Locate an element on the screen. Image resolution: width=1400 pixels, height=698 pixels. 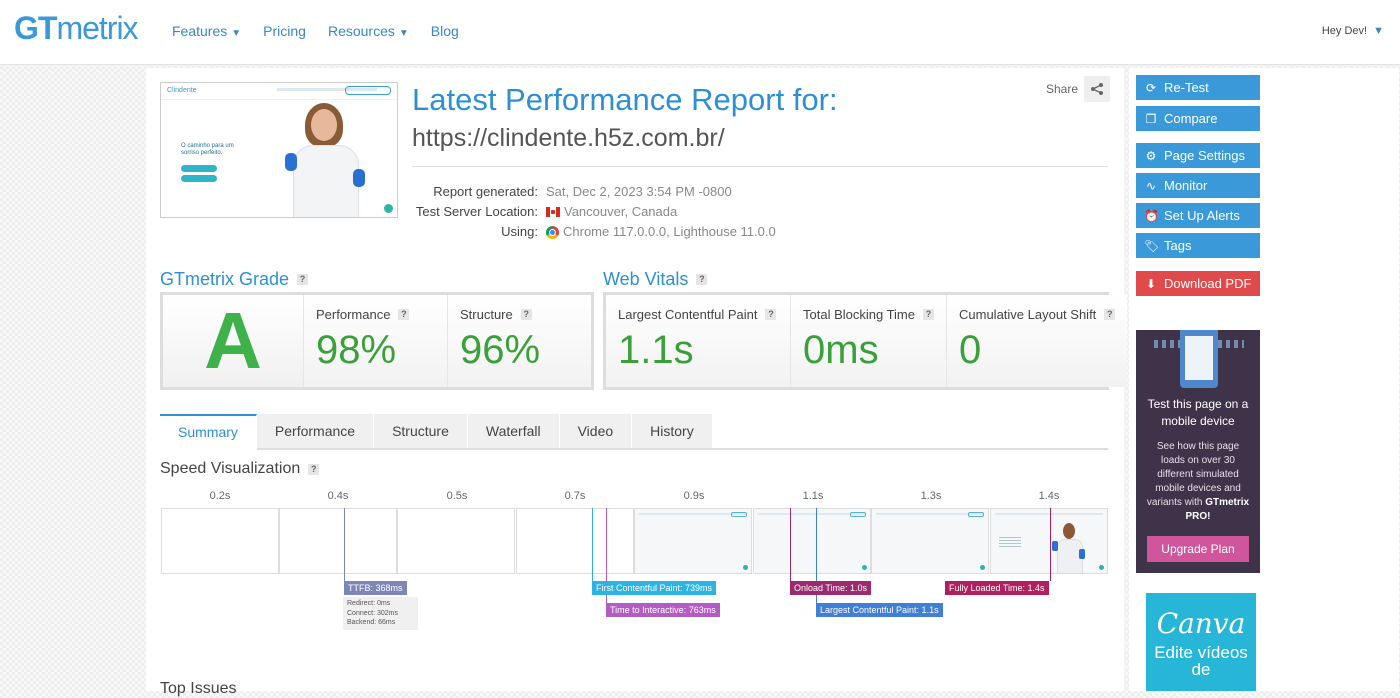
tab-history: History is located at coordinates (672, 431).